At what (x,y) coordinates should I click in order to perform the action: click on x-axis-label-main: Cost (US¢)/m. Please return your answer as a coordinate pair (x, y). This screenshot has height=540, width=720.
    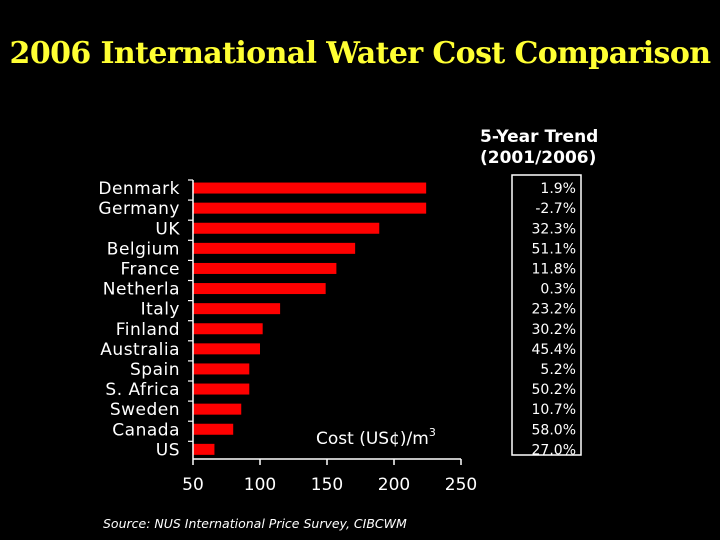
    Looking at the image, I should click on (372, 439).